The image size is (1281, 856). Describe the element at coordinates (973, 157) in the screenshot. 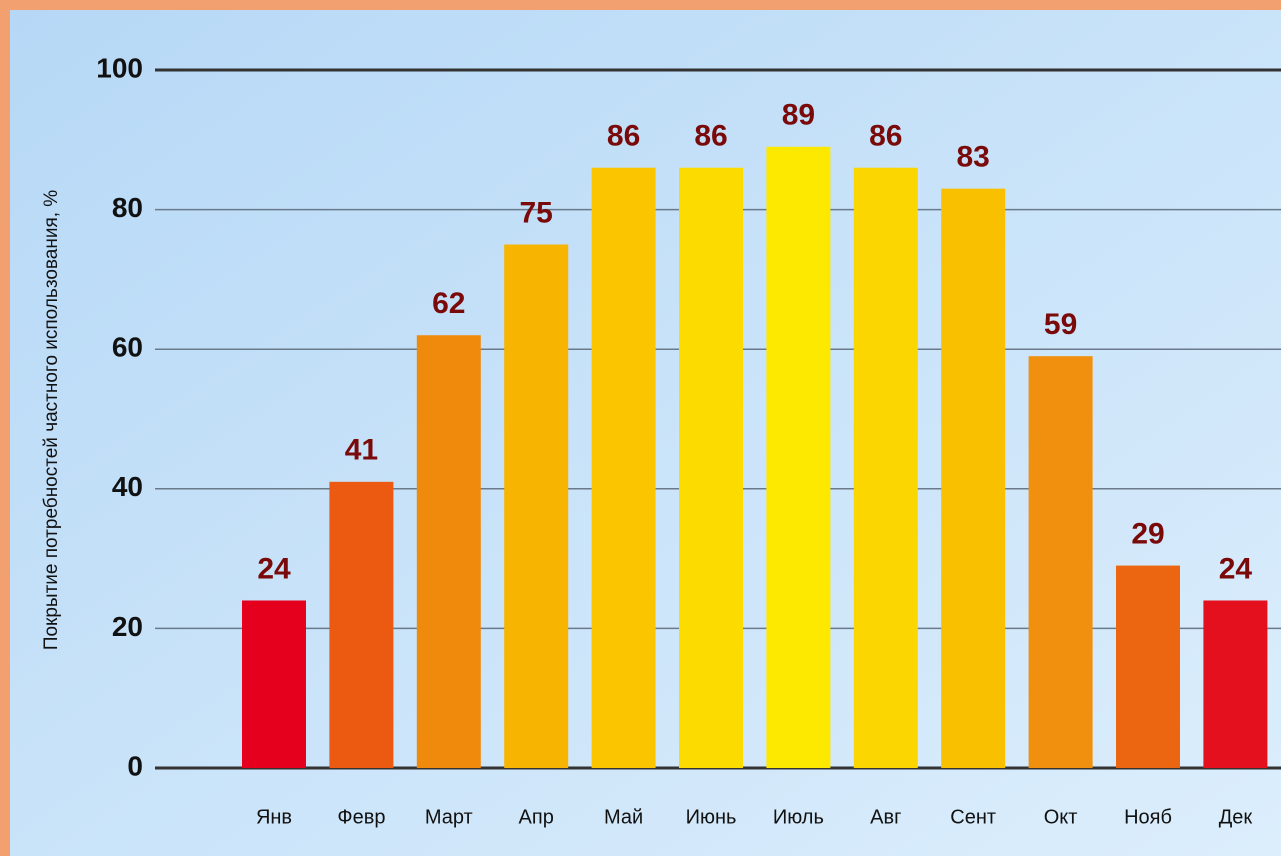

I see `value-label: 83` at that location.